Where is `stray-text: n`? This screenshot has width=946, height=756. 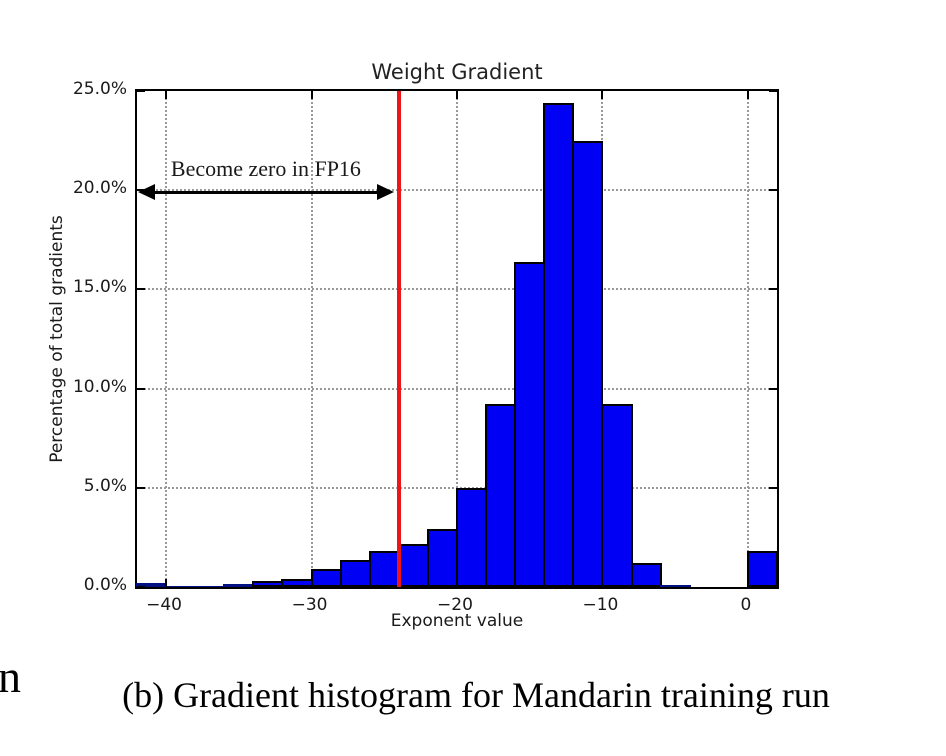 stray-text: n is located at coordinates (10, 676).